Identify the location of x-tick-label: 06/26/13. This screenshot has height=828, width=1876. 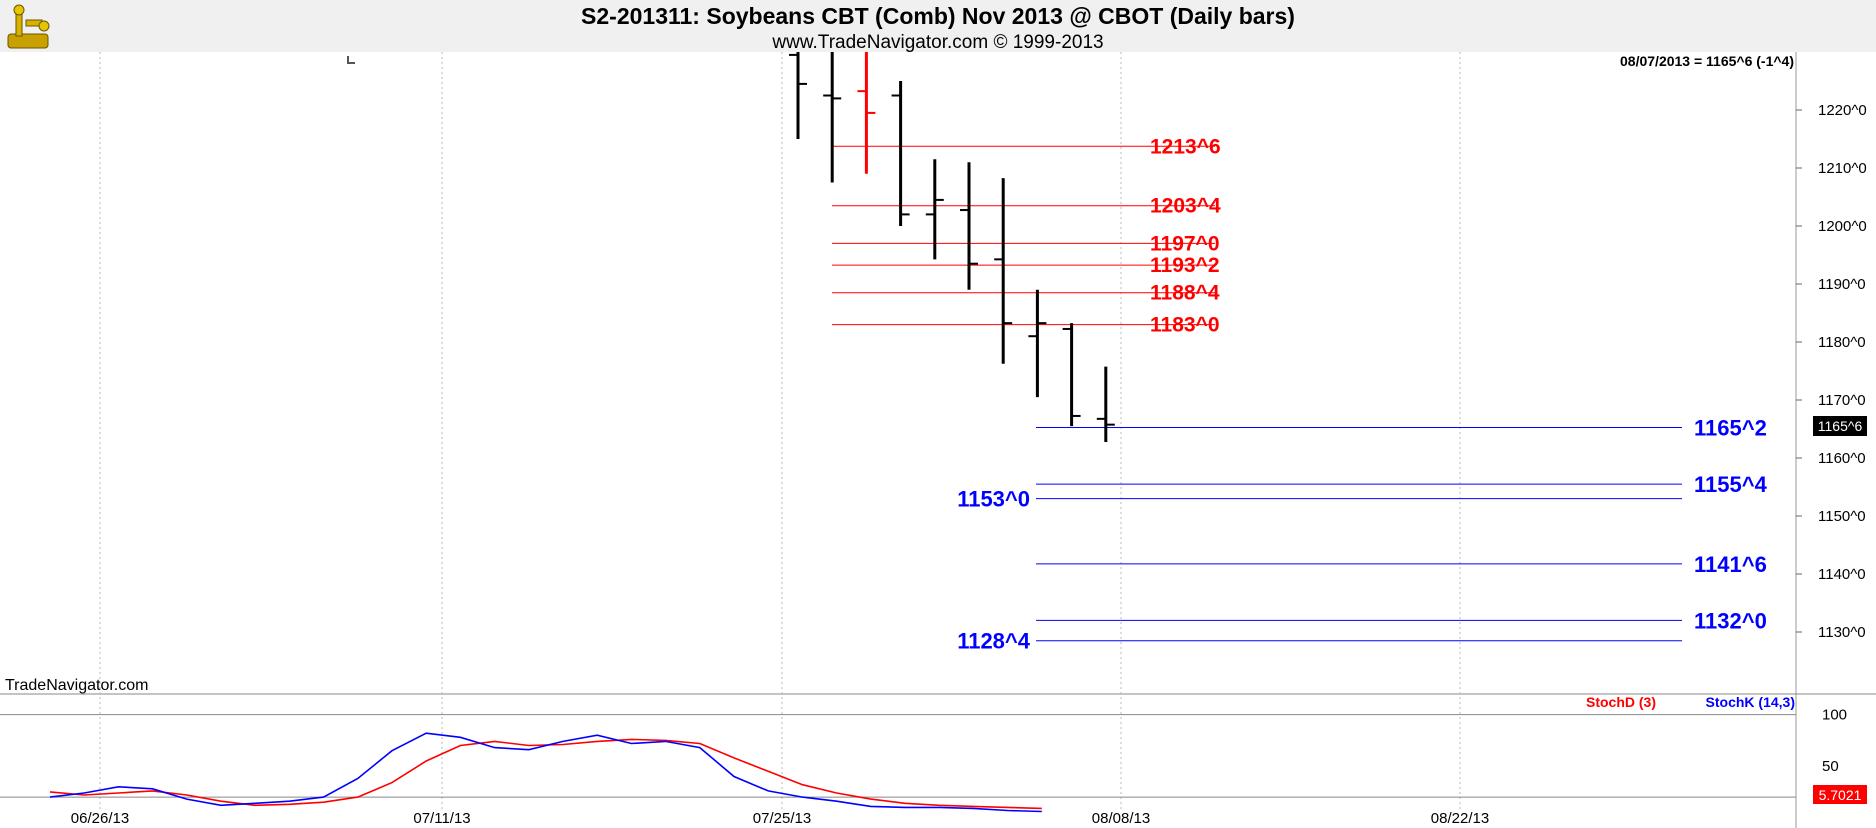
(100, 818).